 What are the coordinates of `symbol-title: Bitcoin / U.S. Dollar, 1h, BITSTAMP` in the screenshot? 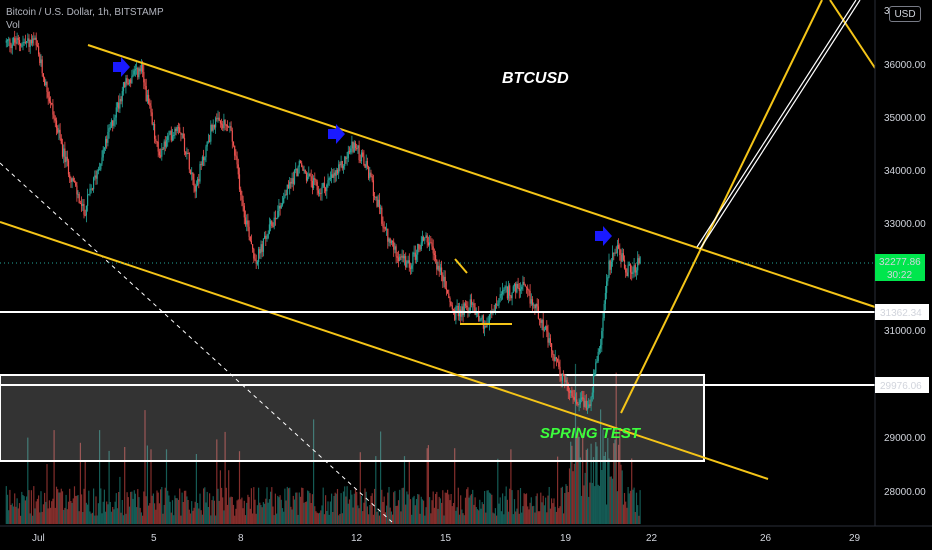 It's located at (85, 12).